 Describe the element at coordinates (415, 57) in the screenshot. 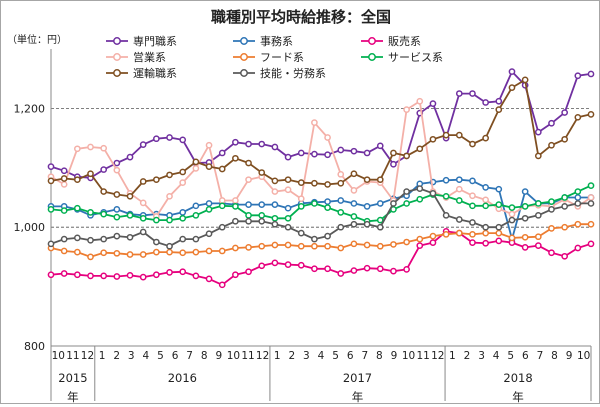

I see `legend-label: サービス系` at that location.